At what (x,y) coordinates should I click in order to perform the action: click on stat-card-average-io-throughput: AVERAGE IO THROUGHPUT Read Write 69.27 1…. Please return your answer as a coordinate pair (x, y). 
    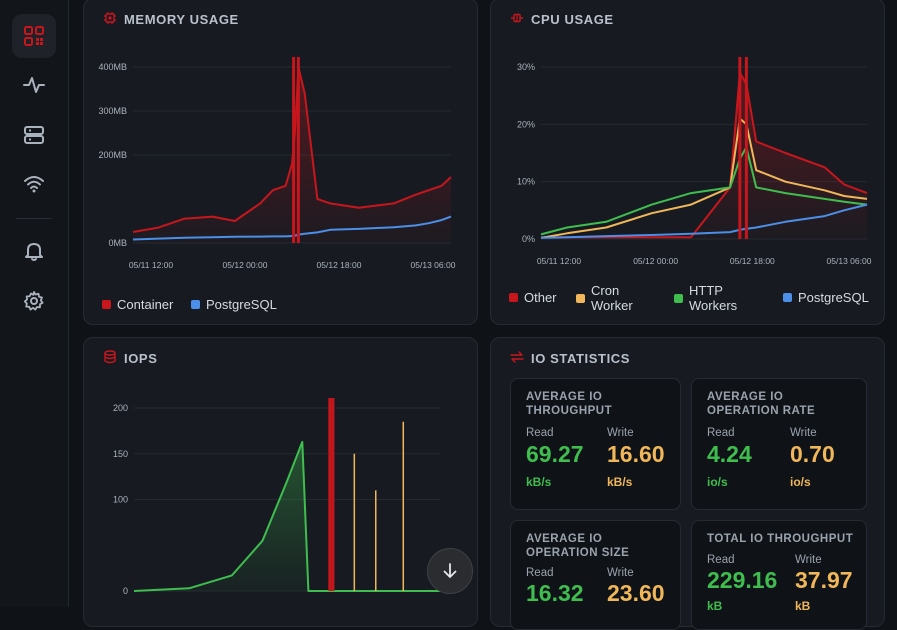
    Looking at the image, I should click on (595, 444).